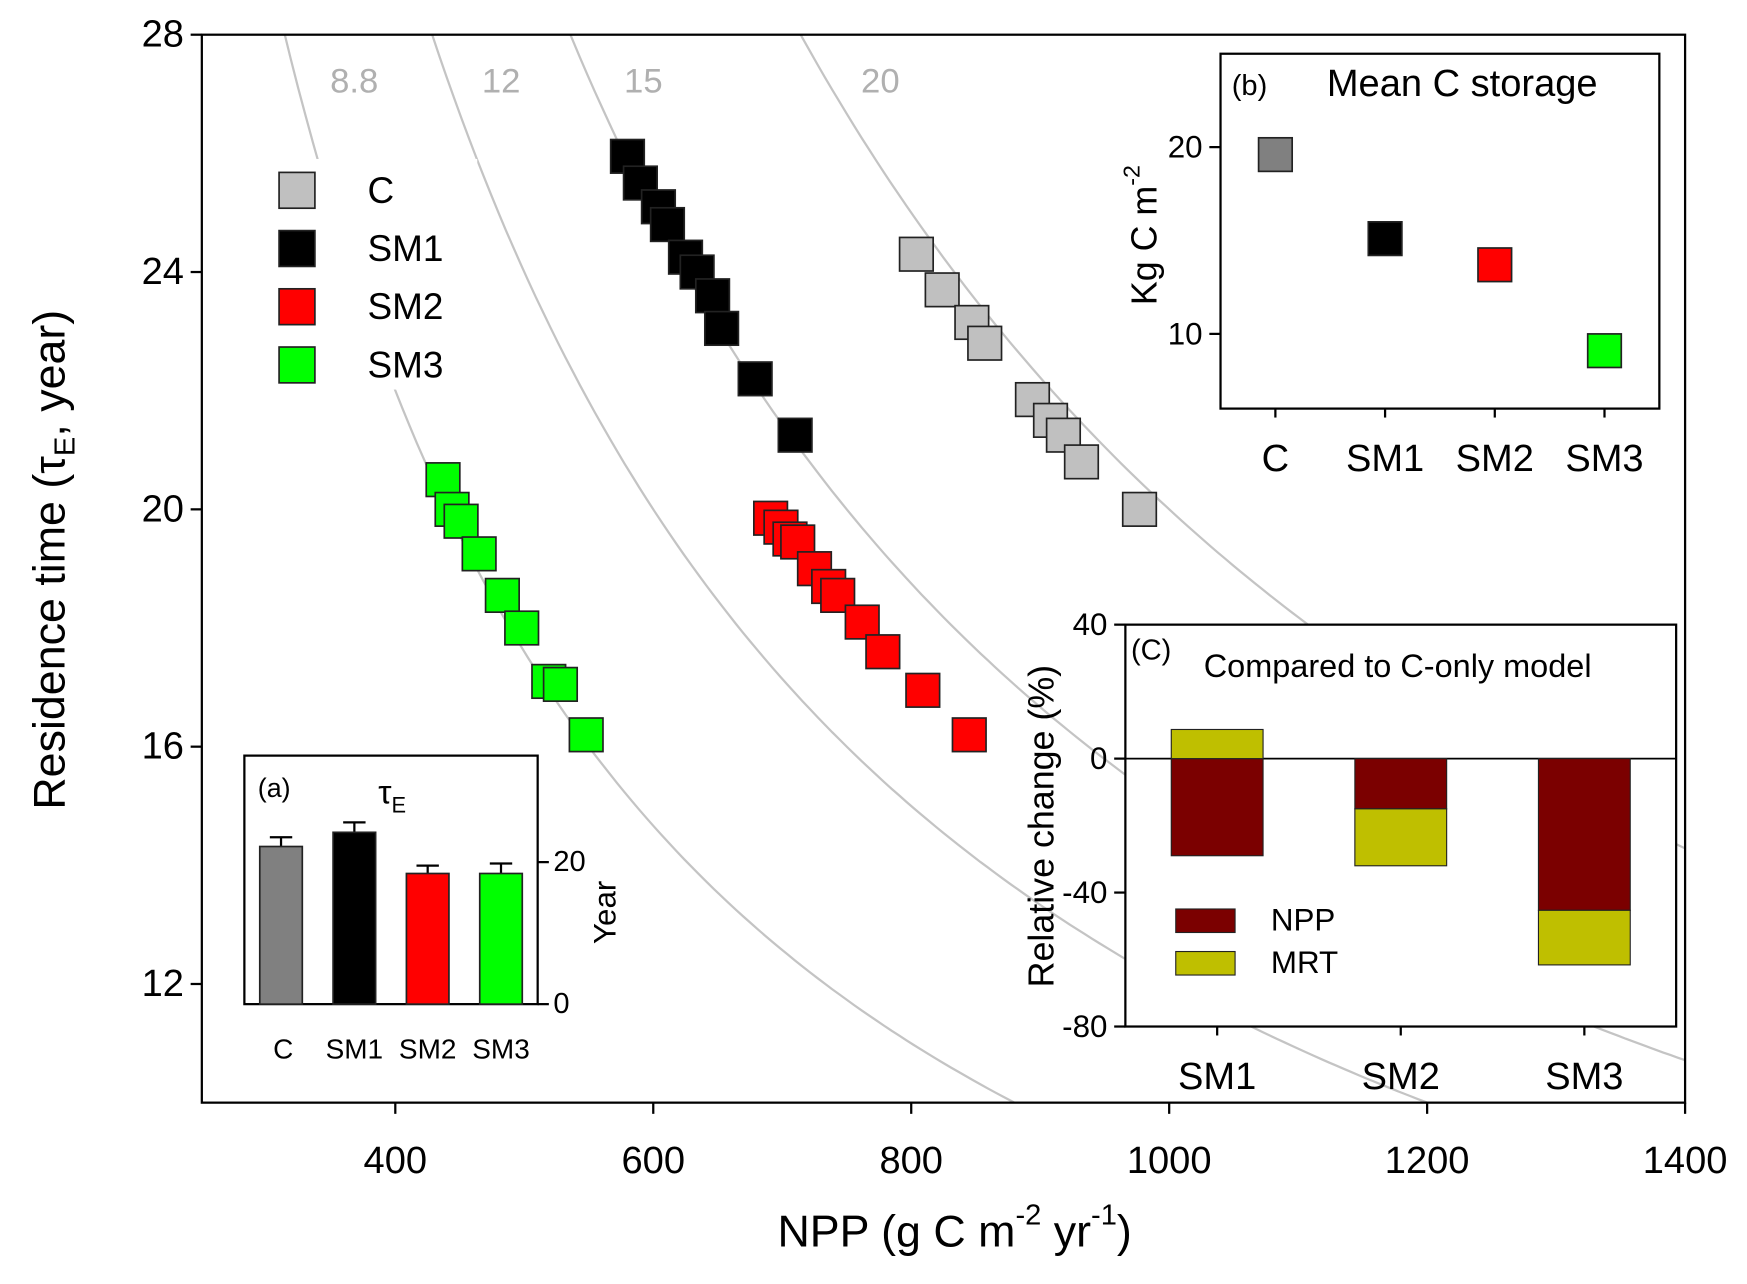  What do you see at coordinates (354, 82) in the screenshot?
I see `isoline-label: 8.8` at bounding box center [354, 82].